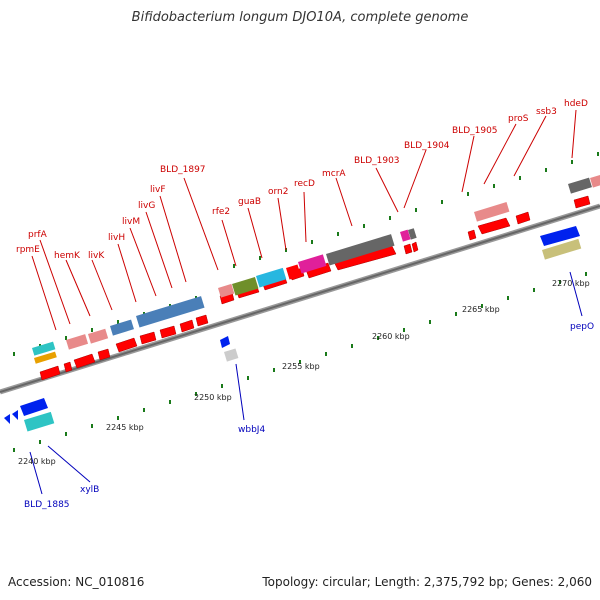 This screenshot has width=600, height=600. What do you see at coordinates (251, 430) in the screenshot?
I see `gene-label-wbbJ4: wbbJ4` at bounding box center [251, 430].